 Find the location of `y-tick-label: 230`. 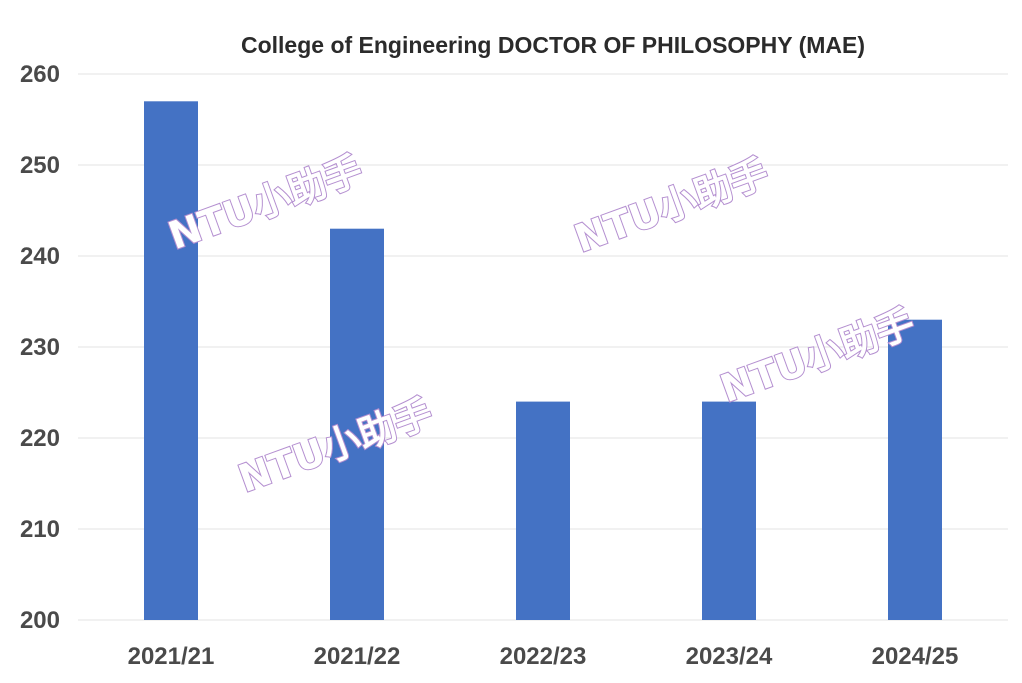

y-tick-label: 230 is located at coordinates (40, 347).